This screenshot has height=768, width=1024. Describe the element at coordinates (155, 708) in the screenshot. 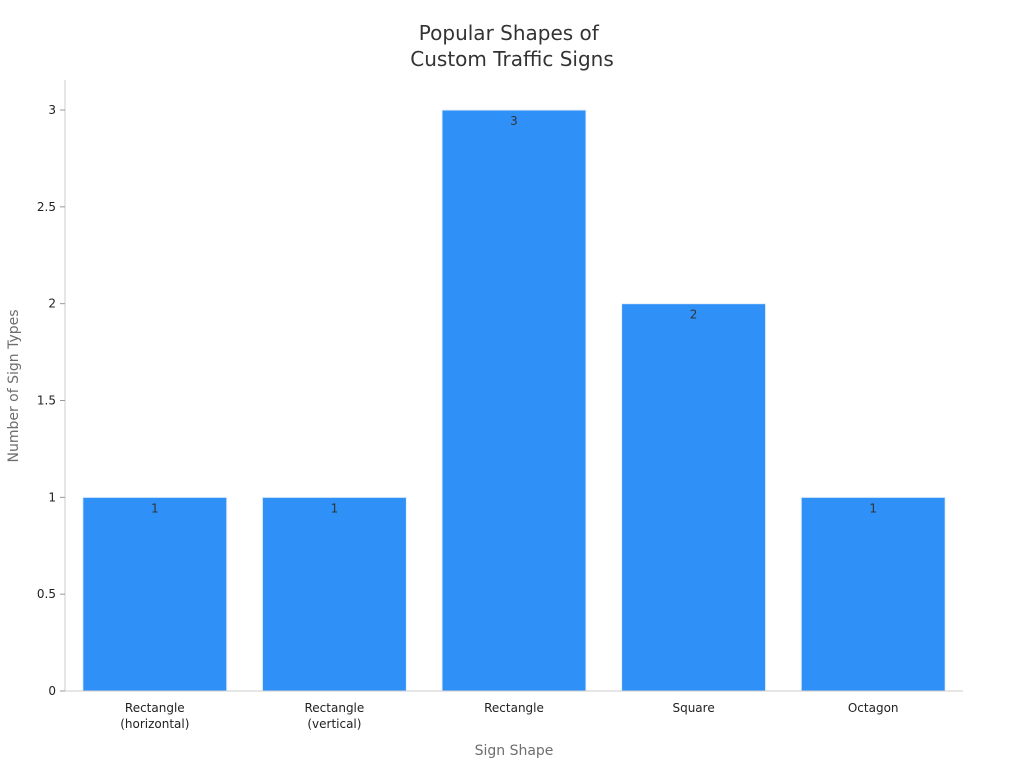

I see `x-tick-label-0-line-0: Rectangle` at that location.